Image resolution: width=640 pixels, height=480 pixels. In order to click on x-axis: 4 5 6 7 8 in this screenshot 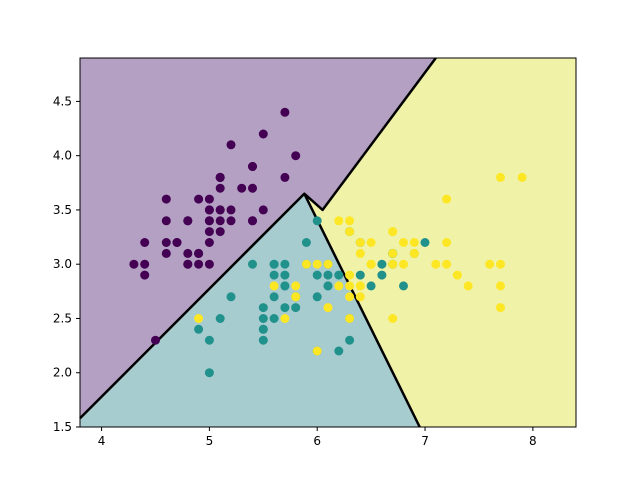, I will do `click(317, 437)`.